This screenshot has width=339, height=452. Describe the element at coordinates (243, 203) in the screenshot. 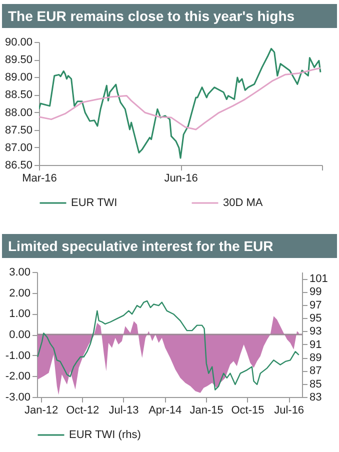

I see `legend-label: 30D MA` at that location.